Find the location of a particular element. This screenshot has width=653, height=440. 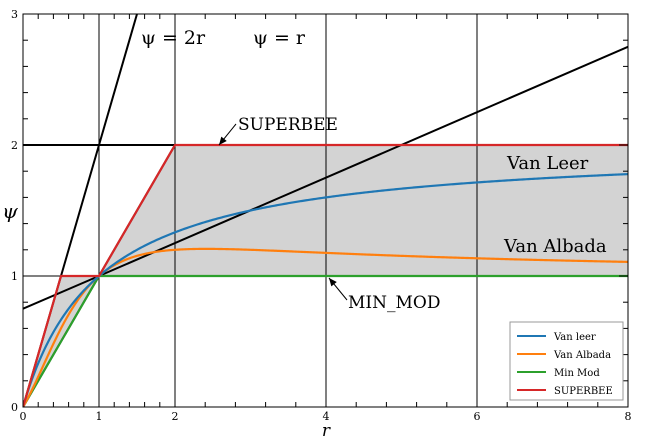

legend: Van leer Van Albada Min Mod SUPERBEE is located at coordinates (566, 361).